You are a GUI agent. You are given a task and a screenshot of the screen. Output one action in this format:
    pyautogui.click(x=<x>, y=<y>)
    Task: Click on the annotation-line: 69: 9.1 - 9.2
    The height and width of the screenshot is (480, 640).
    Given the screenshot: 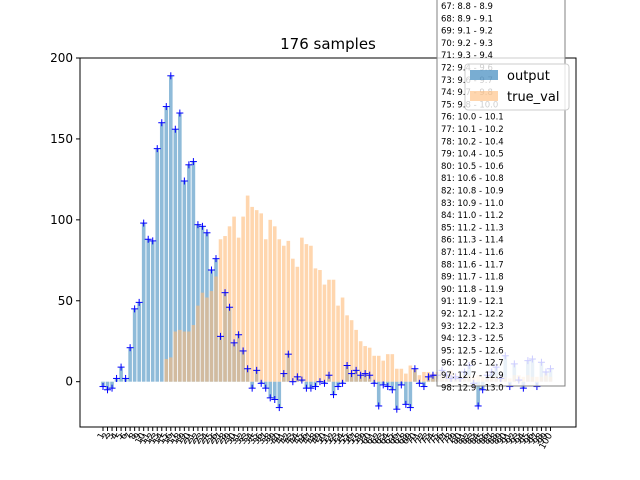 What is the action you would take?
    pyautogui.click(x=467, y=32)
    